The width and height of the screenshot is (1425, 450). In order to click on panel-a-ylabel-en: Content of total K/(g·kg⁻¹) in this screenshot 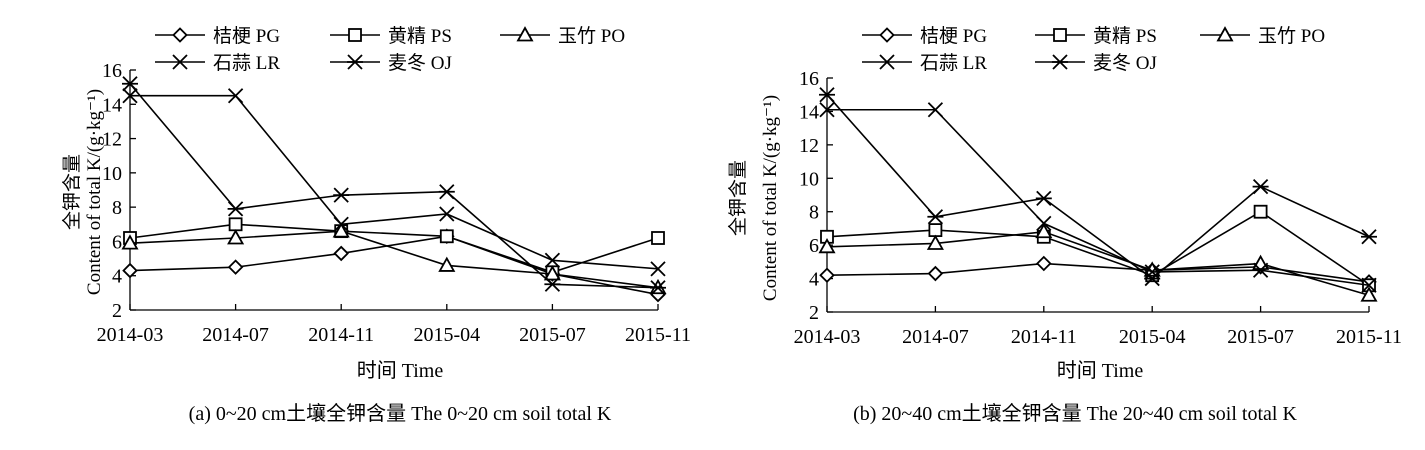, I will do `click(94, 192)`.